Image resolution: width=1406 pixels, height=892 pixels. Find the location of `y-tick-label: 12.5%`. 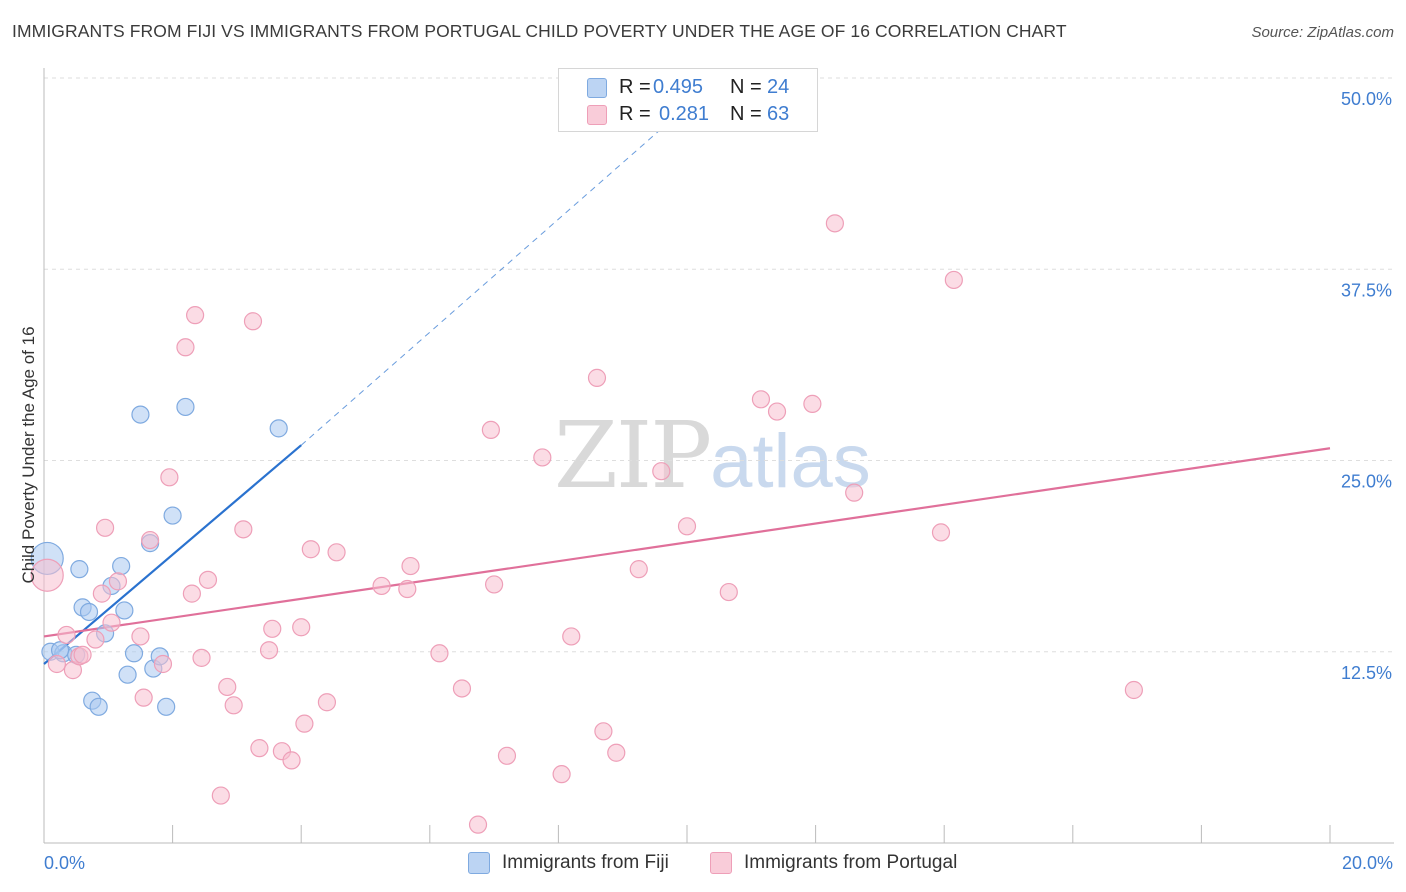

y-tick-label: 12.5% is located at coordinates (1366, 673).